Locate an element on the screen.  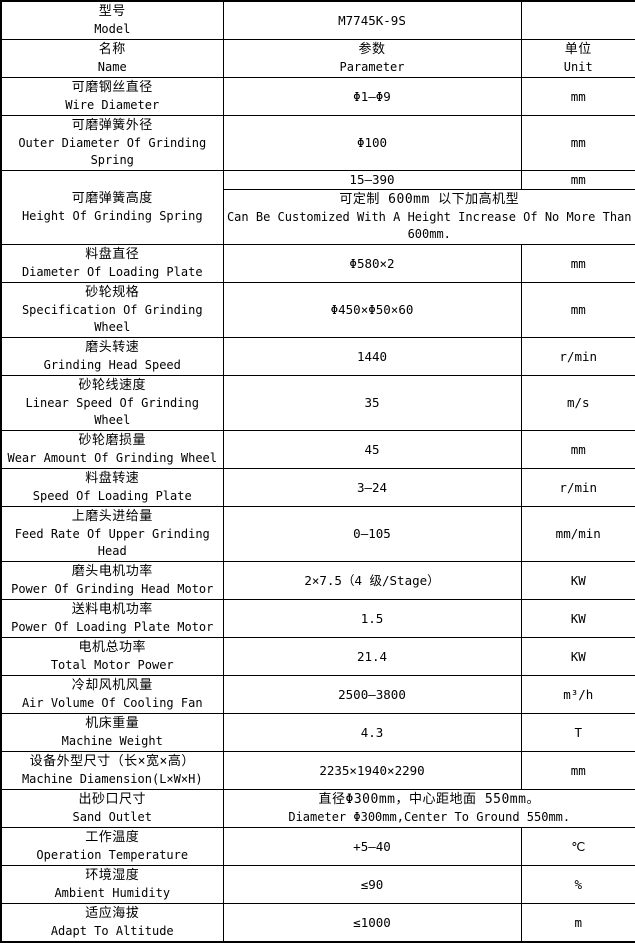
name-zh: 电机总功率 is located at coordinates (112, 647).